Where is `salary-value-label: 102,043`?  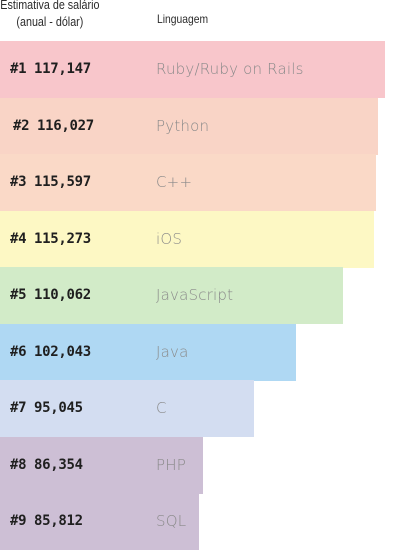 salary-value-label: 102,043 is located at coordinates (62, 351).